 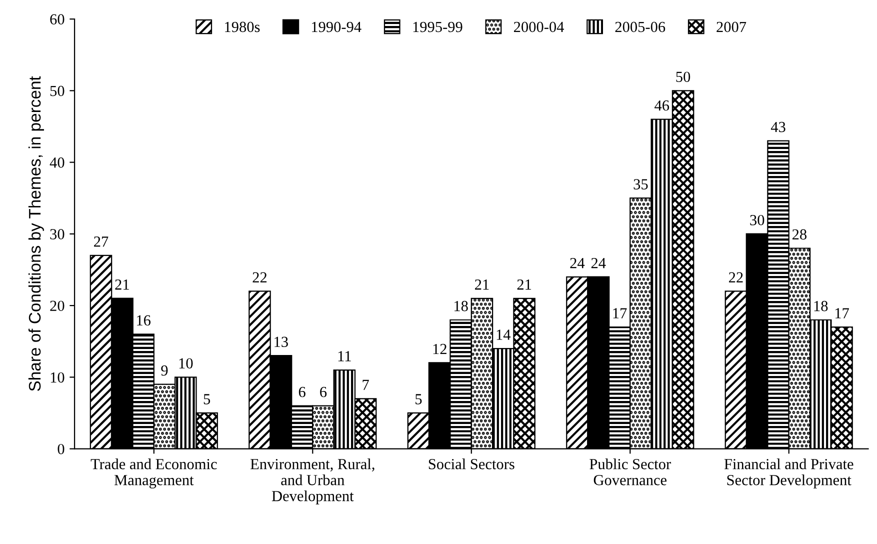 What do you see at coordinates (36, 233) in the screenshot?
I see `y-axis-title: Share of Conditions by Themes, in percent` at bounding box center [36, 233].